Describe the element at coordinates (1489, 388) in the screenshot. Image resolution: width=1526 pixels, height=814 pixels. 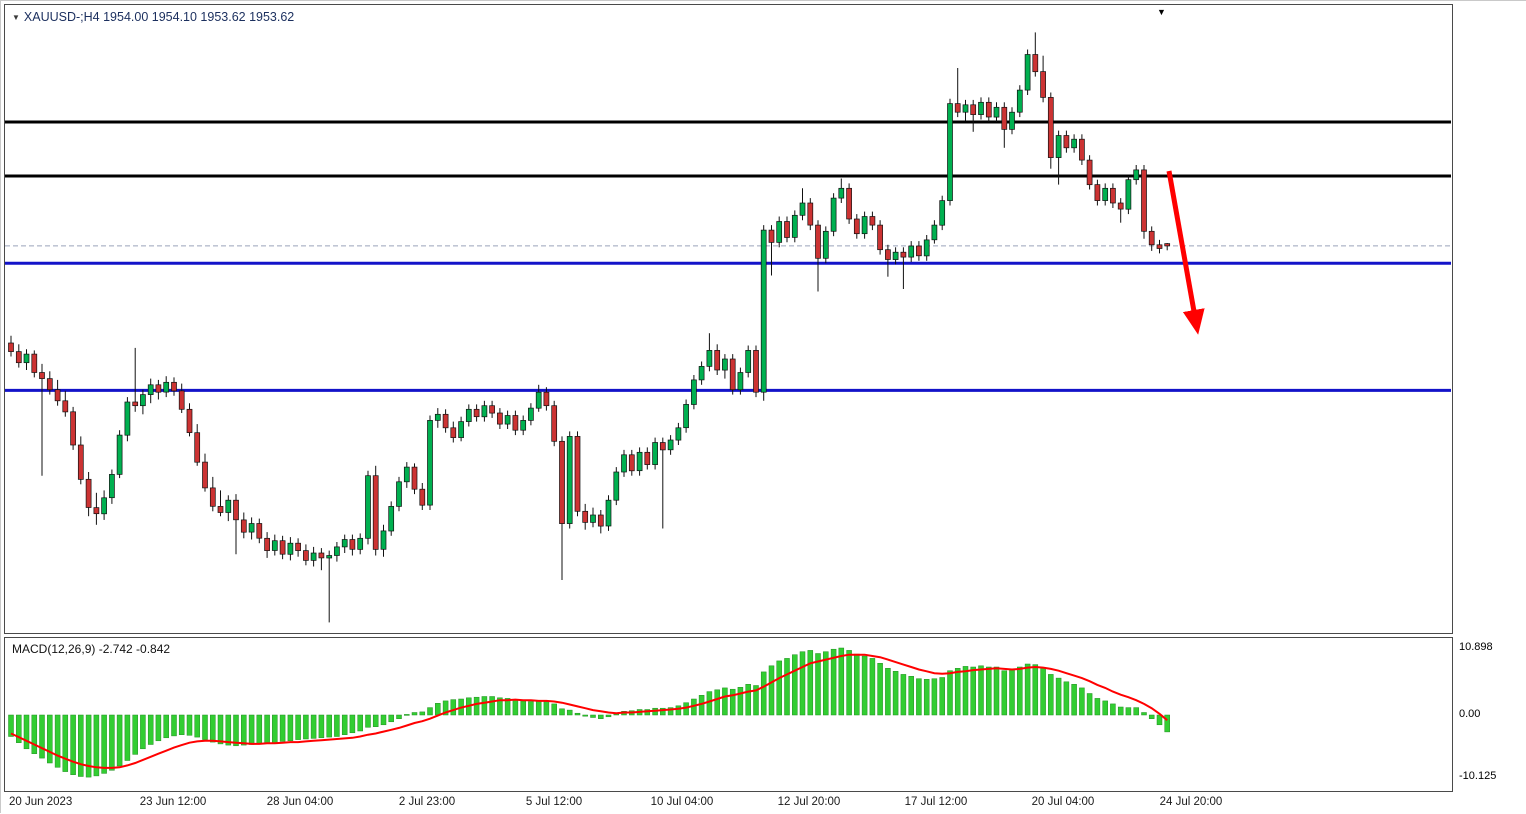
I see `price-line-label: 1930.08` at that location.